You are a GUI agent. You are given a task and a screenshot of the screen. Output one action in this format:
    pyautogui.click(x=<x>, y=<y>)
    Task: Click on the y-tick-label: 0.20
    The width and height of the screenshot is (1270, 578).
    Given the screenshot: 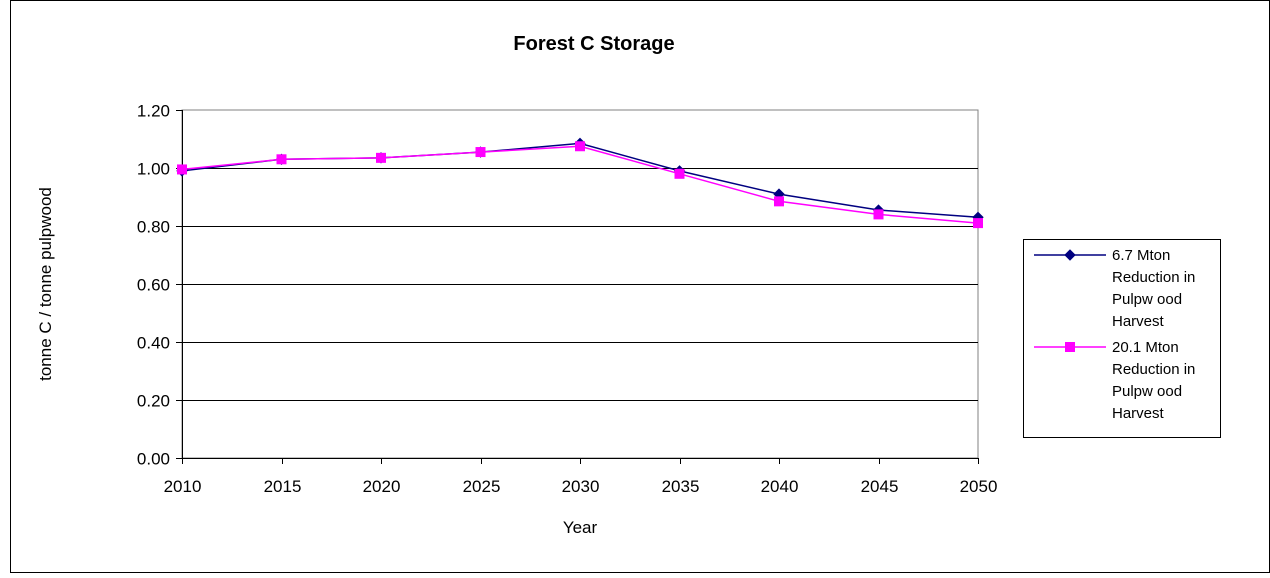 What is the action you would take?
    pyautogui.click(x=153, y=401)
    